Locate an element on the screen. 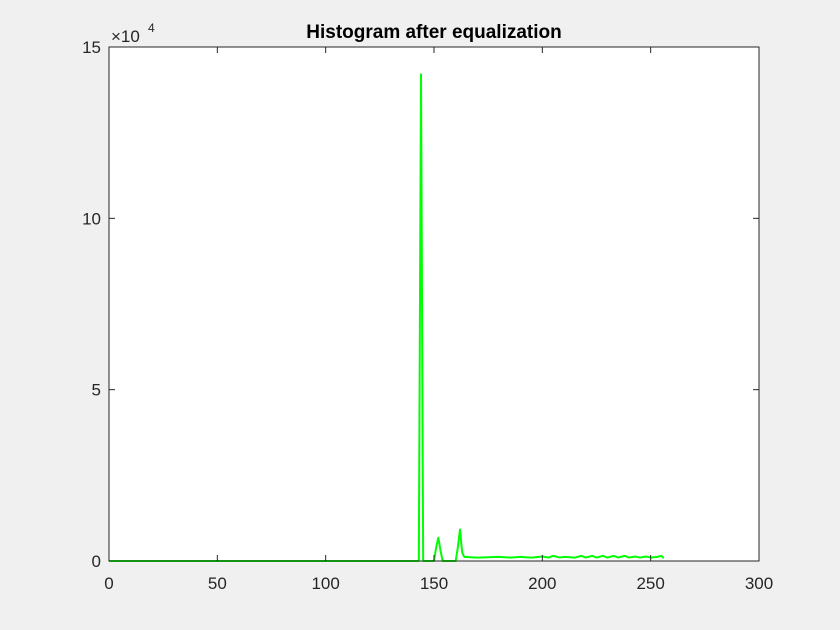 This screenshot has width=840, height=630. x-tick-label: 0 is located at coordinates (108, 583).